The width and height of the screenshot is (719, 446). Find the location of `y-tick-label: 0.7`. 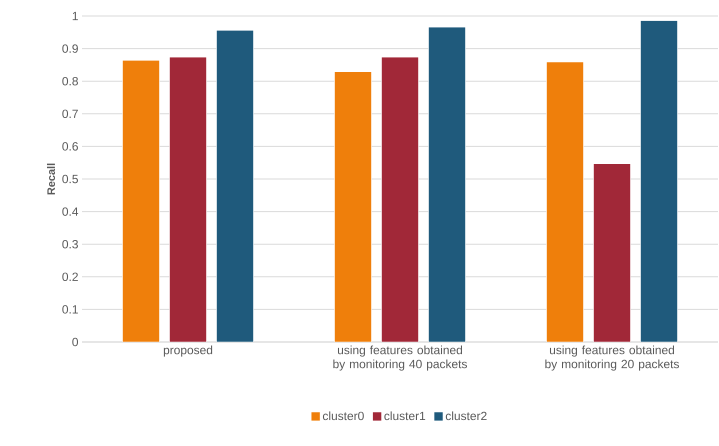

y-tick-label: 0.7 is located at coordinates (70, 114).